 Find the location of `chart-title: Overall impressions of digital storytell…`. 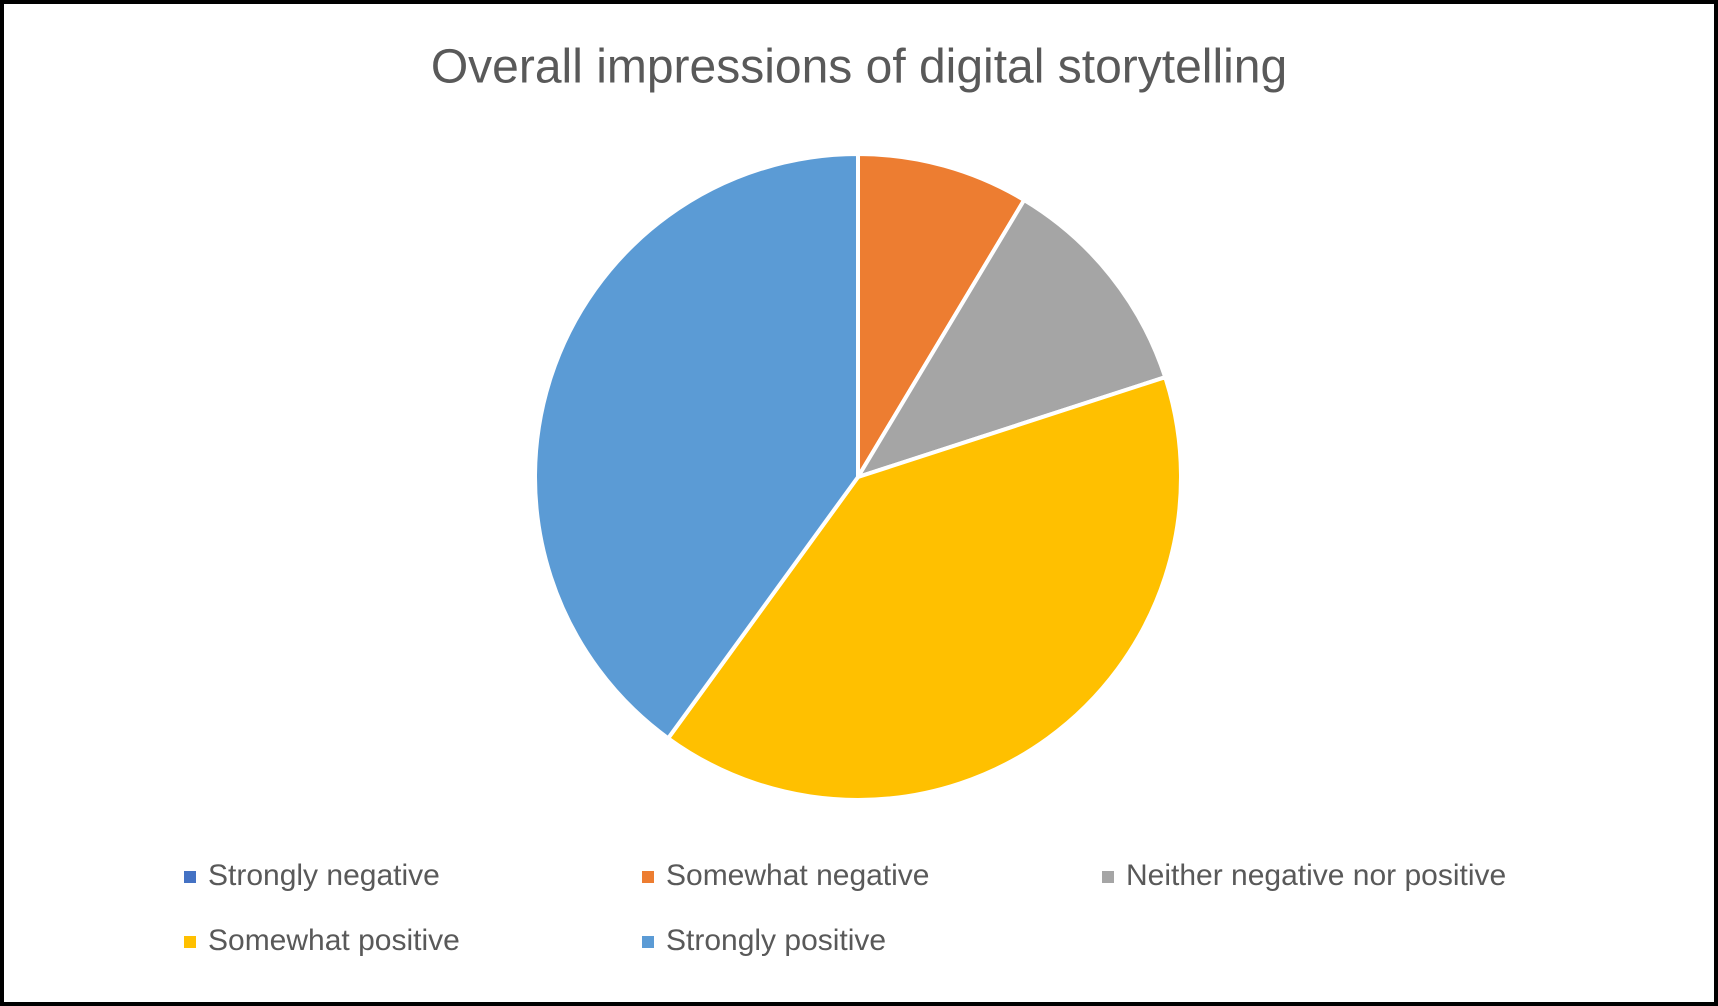

chart-title: Overall impressions of digital storytell… is located at coordinates (859, 67).